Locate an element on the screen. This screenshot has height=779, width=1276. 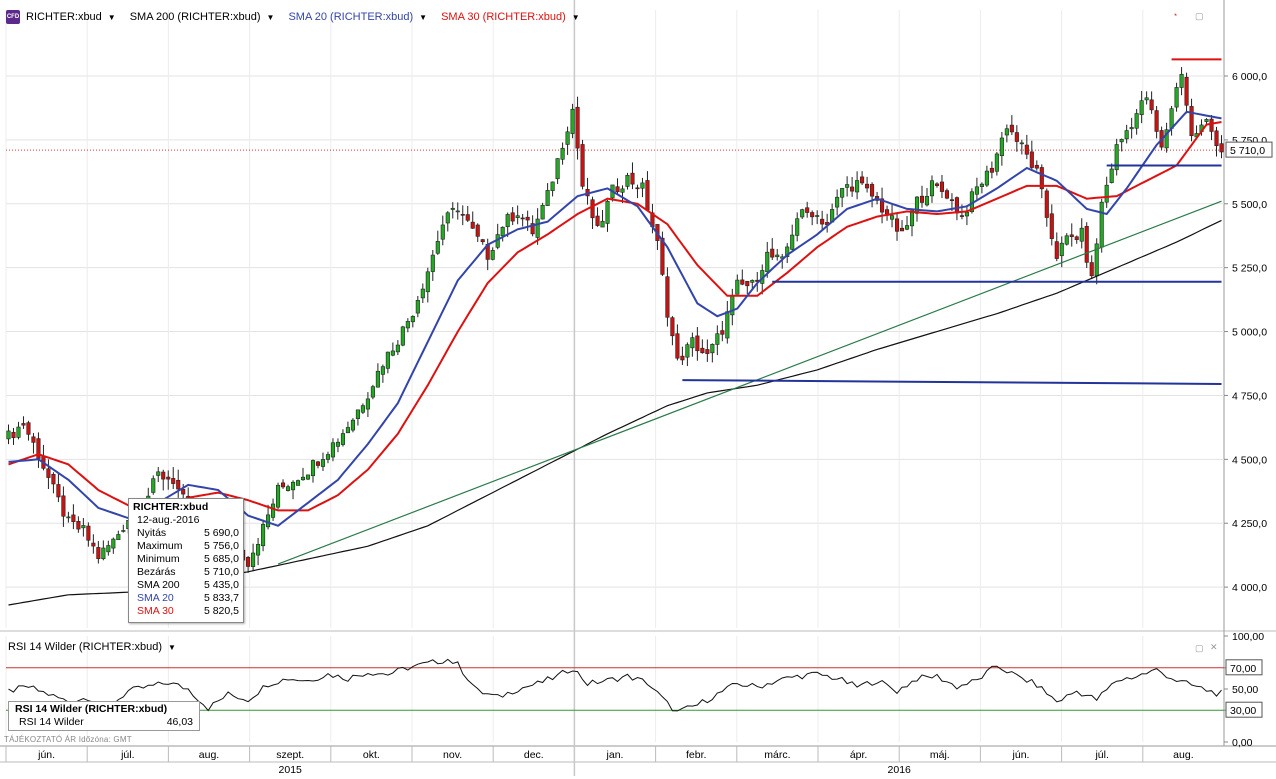
legend-sma30: SMA 30 (RICHTER:xbud) ▼ is located at coordinates (510, 17).